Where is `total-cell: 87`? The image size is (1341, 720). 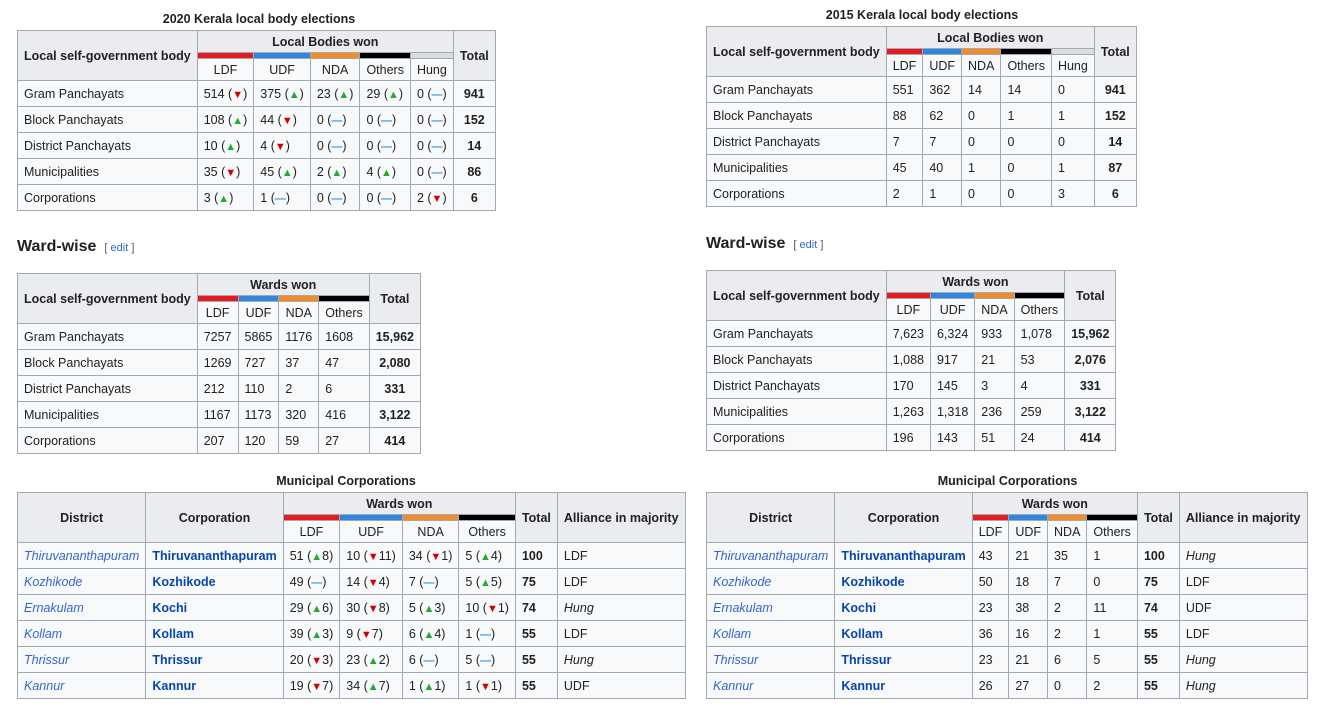 total-cell: 87 is located at coordinates (1115, 167).